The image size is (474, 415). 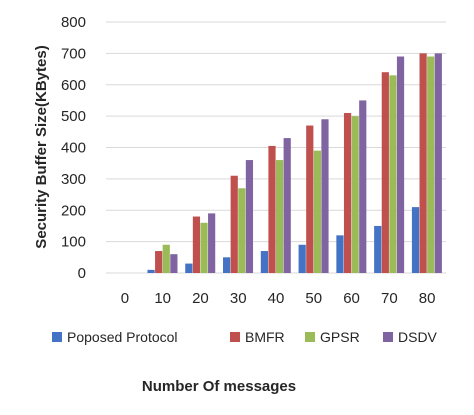 I want to click on y-axis-ticks: 0 100 200 300 400 500 600 700 800, so click(x=73, y=148).